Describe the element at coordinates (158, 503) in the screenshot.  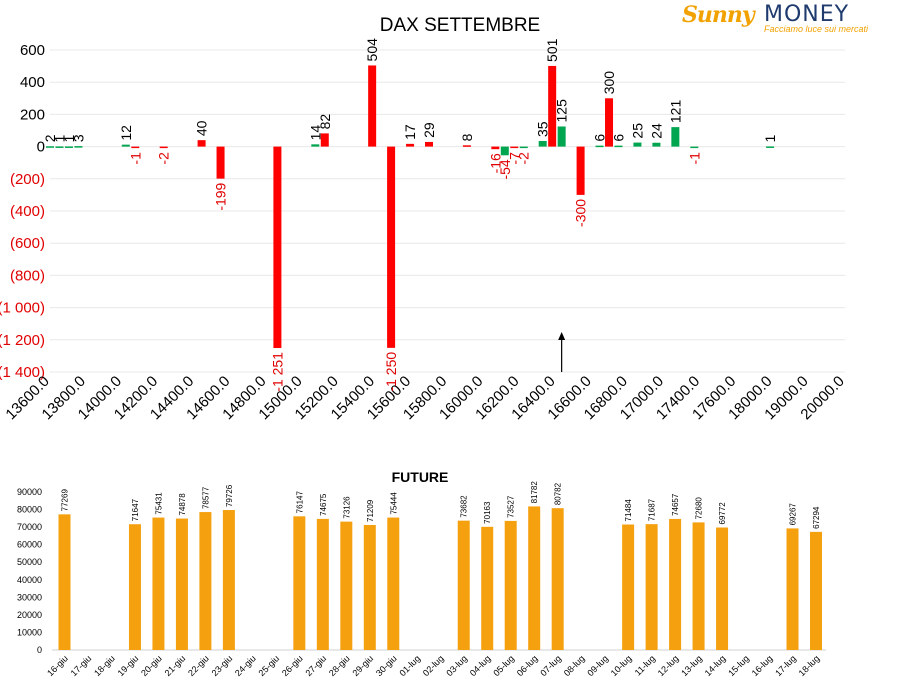
I see `future-data-label: 75431` at that location.